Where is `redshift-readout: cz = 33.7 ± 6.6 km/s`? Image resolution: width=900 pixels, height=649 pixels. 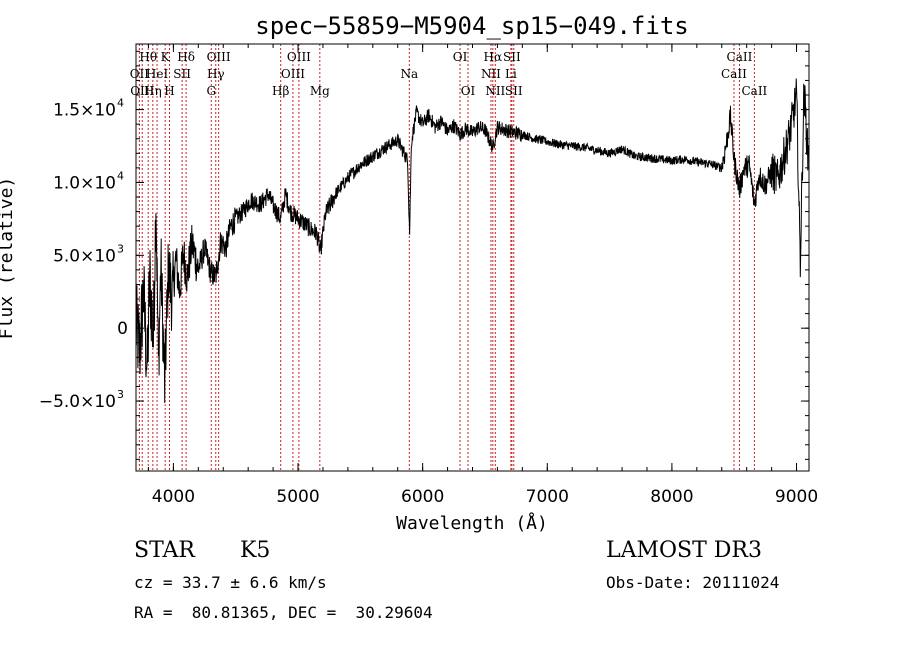
redshift-readout: cz = 33.7 ± 6.6 km/s is located at coordinates (230, 582).